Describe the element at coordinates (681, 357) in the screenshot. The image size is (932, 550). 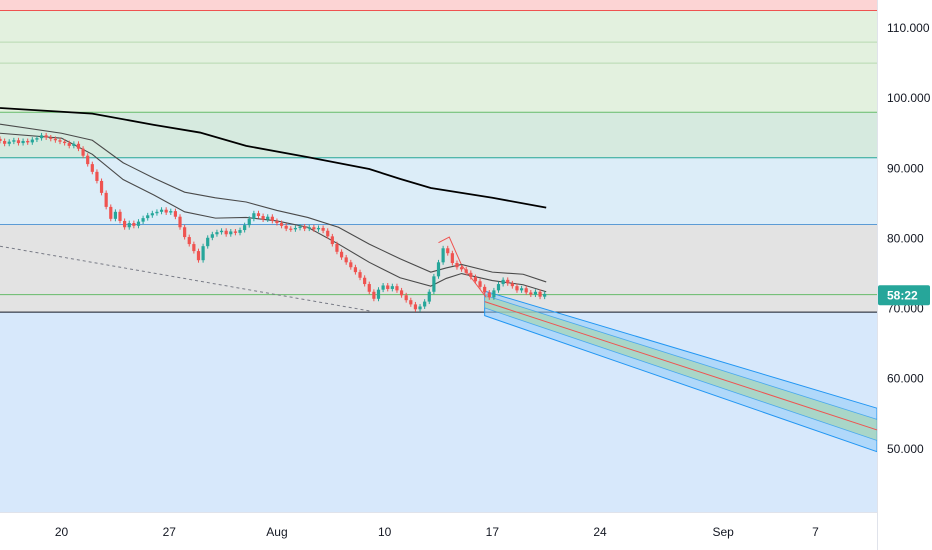
I see `channel-inner-upper-line` at that location.